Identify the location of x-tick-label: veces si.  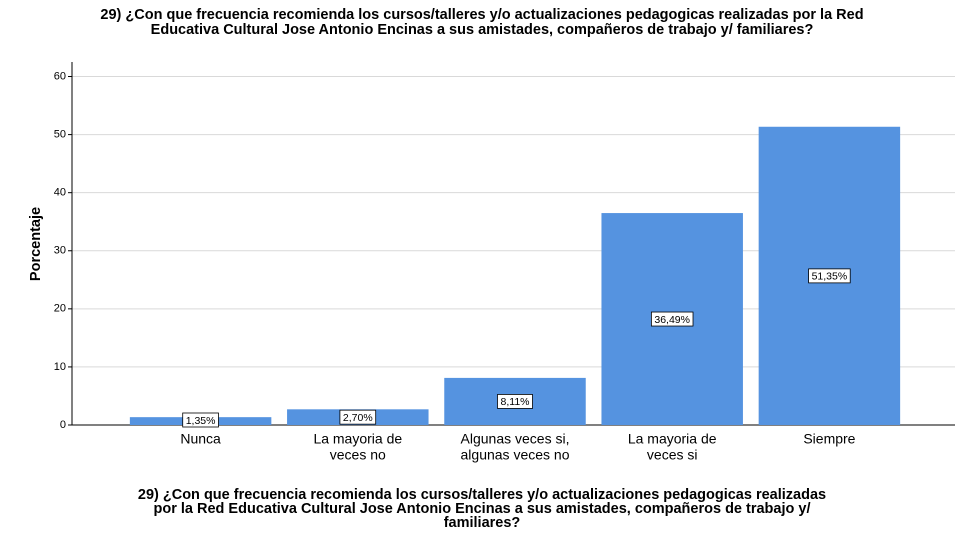
(672, 455).